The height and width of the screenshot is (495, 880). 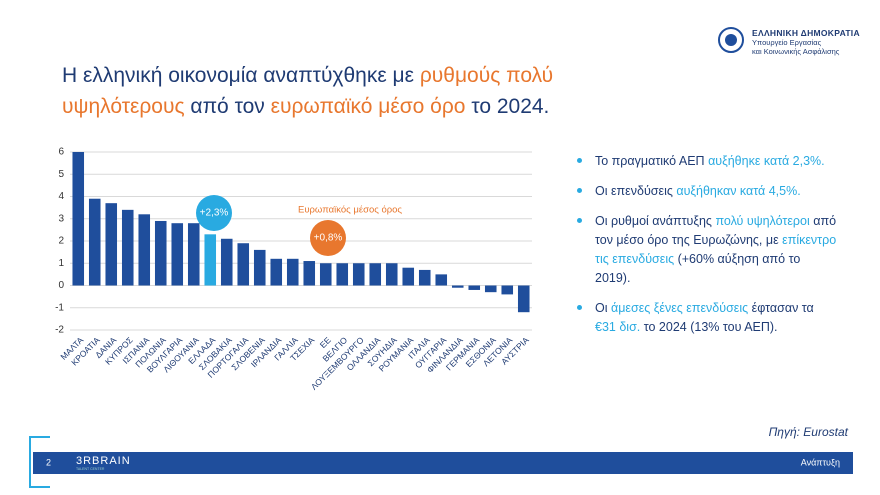 I want to click on source: Πηγή: Eurostat, so click(x=808, y=432).